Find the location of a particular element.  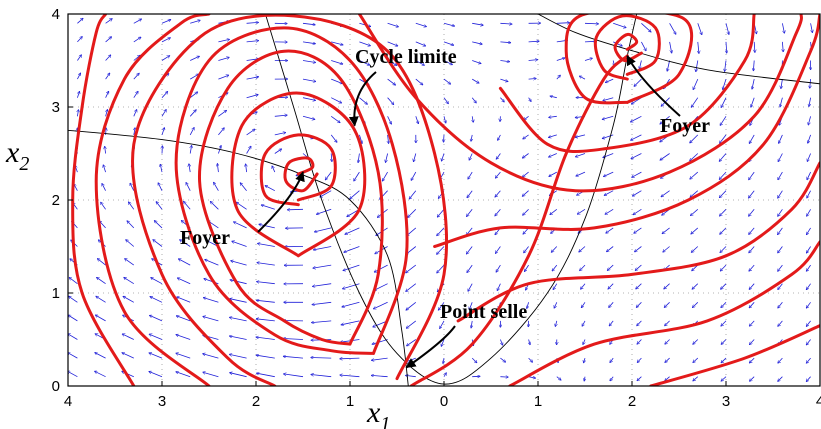

annotation-label: Foyer is located at coordinates (205, 238).